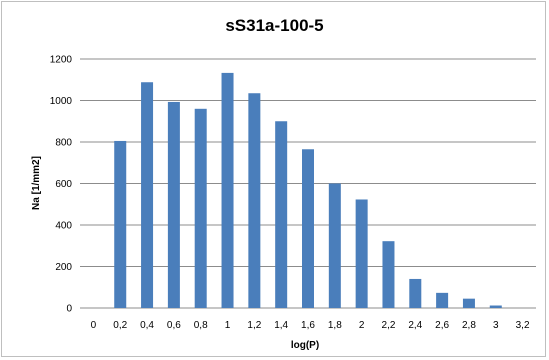 Image resolution: width=549 pixels, height=360 pixels. Describe the element at coordinates (281, 325) in the screenshot. I see `x-tick-label: 1,4` at that location.